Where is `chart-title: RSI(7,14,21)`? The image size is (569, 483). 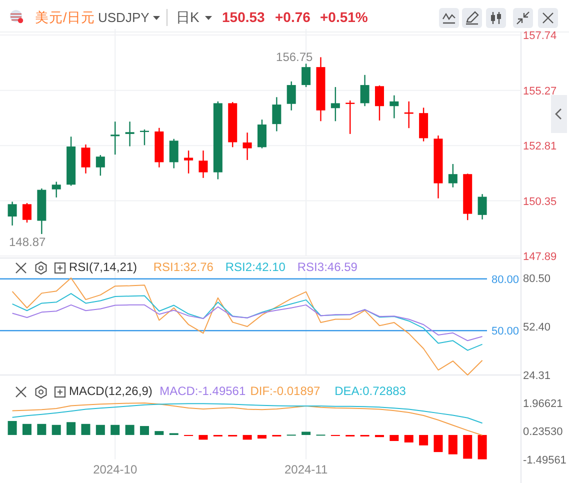
chart-title: RSI(7,14,21) is located at coordinates (103, 267).